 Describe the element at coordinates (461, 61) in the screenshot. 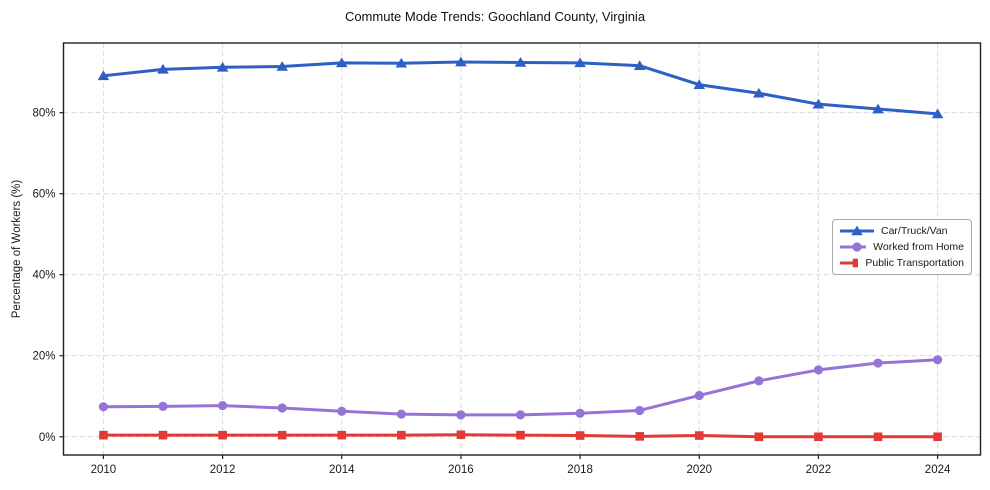

I see `marker-car-truck-van-2016` at that location.